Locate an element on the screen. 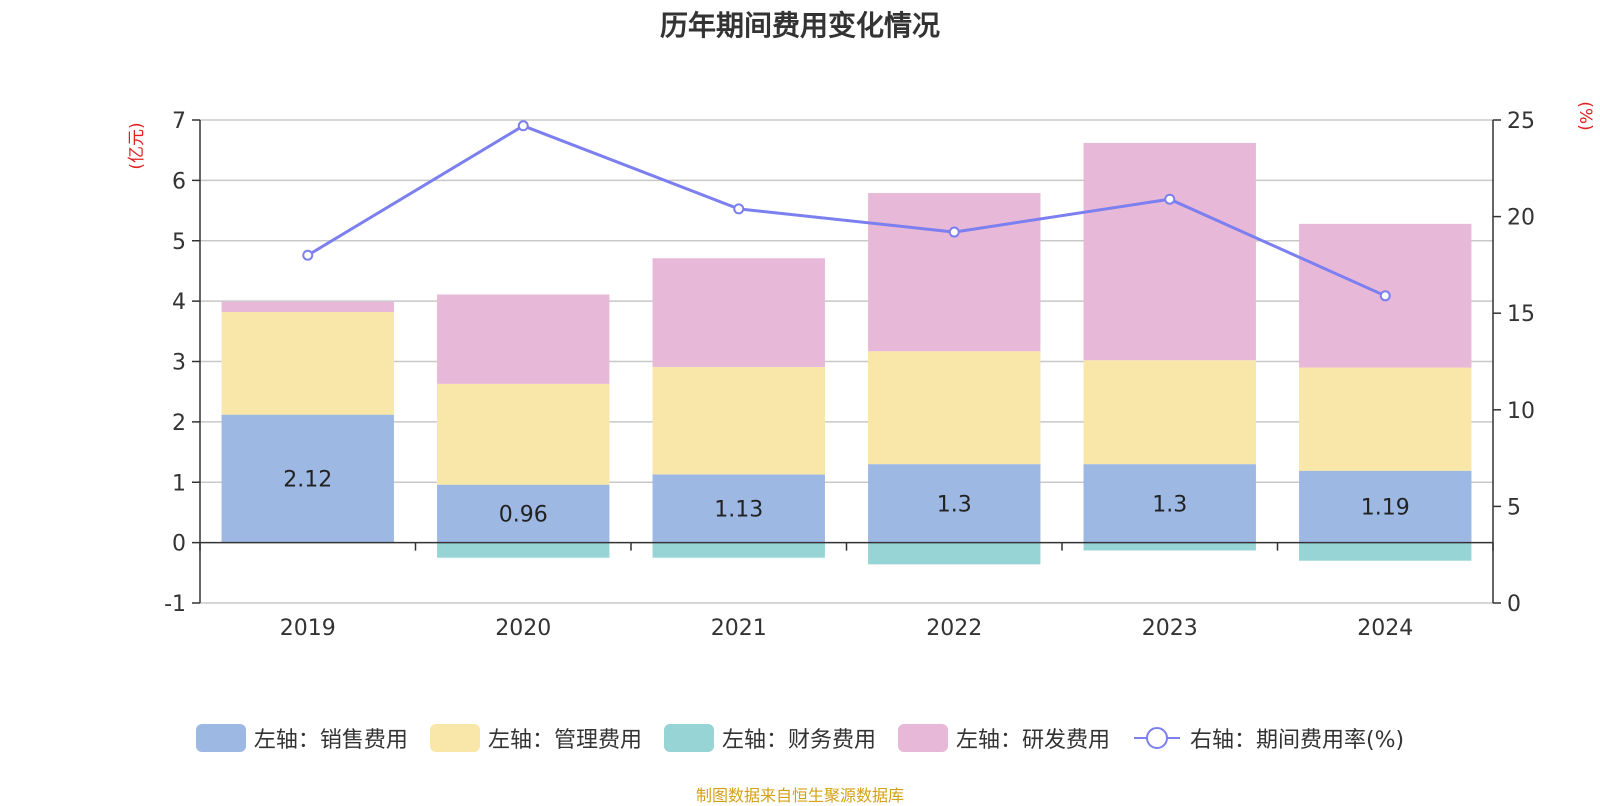  legend-label-sales: 左轴：销售费用 is located at coordinates (330, 740).